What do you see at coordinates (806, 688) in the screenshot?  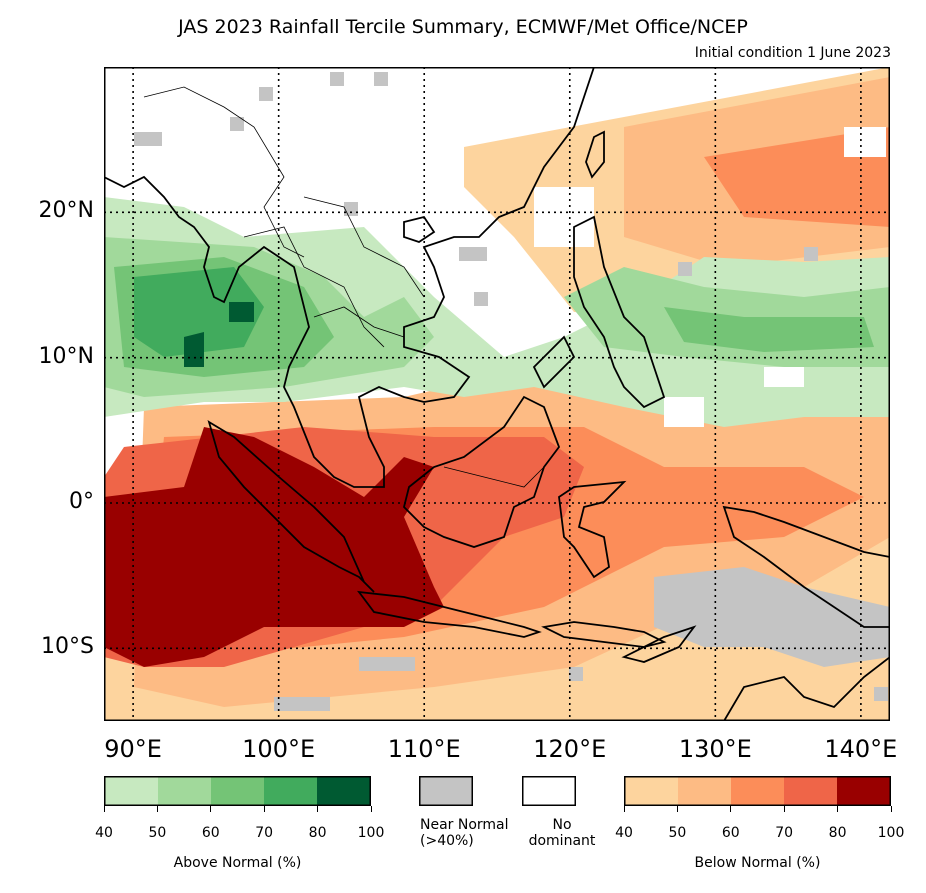 I see `australia-coast` at bounding box center [806, 688].